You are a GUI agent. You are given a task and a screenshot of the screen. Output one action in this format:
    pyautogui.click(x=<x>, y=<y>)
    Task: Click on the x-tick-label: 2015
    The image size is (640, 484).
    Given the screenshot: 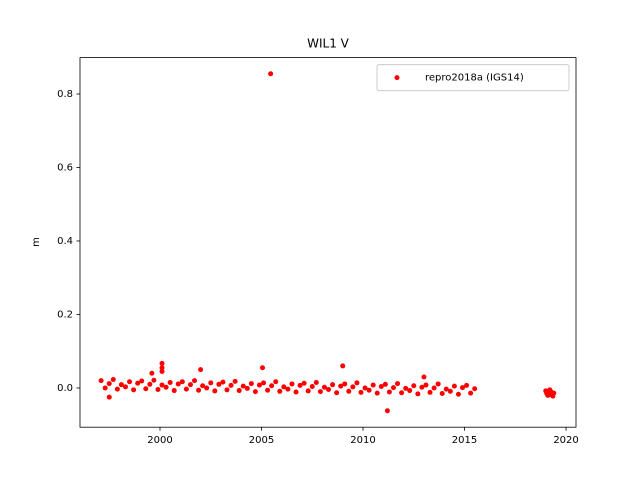 What is the action you would take?
    pyautogui.click(x=464, y=440)
    